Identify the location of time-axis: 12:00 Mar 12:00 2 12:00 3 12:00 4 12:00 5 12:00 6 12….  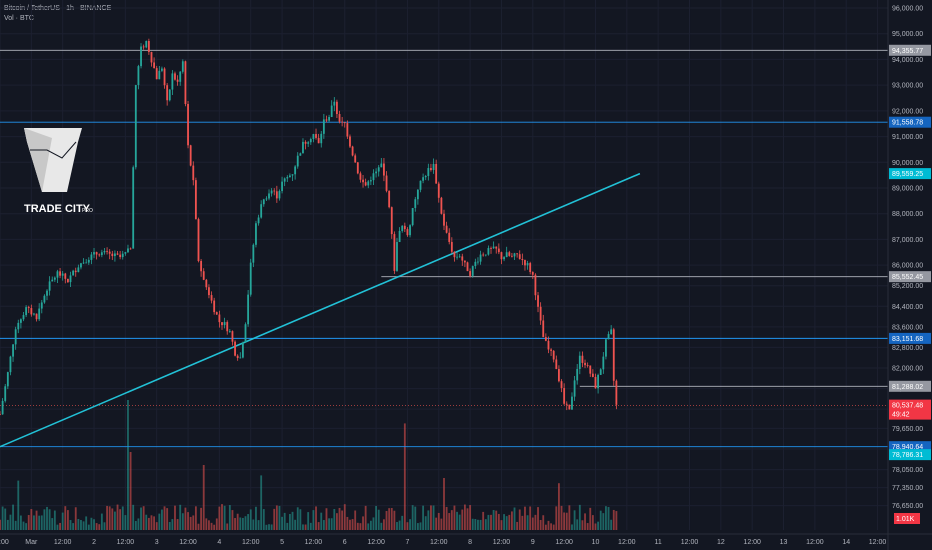
(466, 539).